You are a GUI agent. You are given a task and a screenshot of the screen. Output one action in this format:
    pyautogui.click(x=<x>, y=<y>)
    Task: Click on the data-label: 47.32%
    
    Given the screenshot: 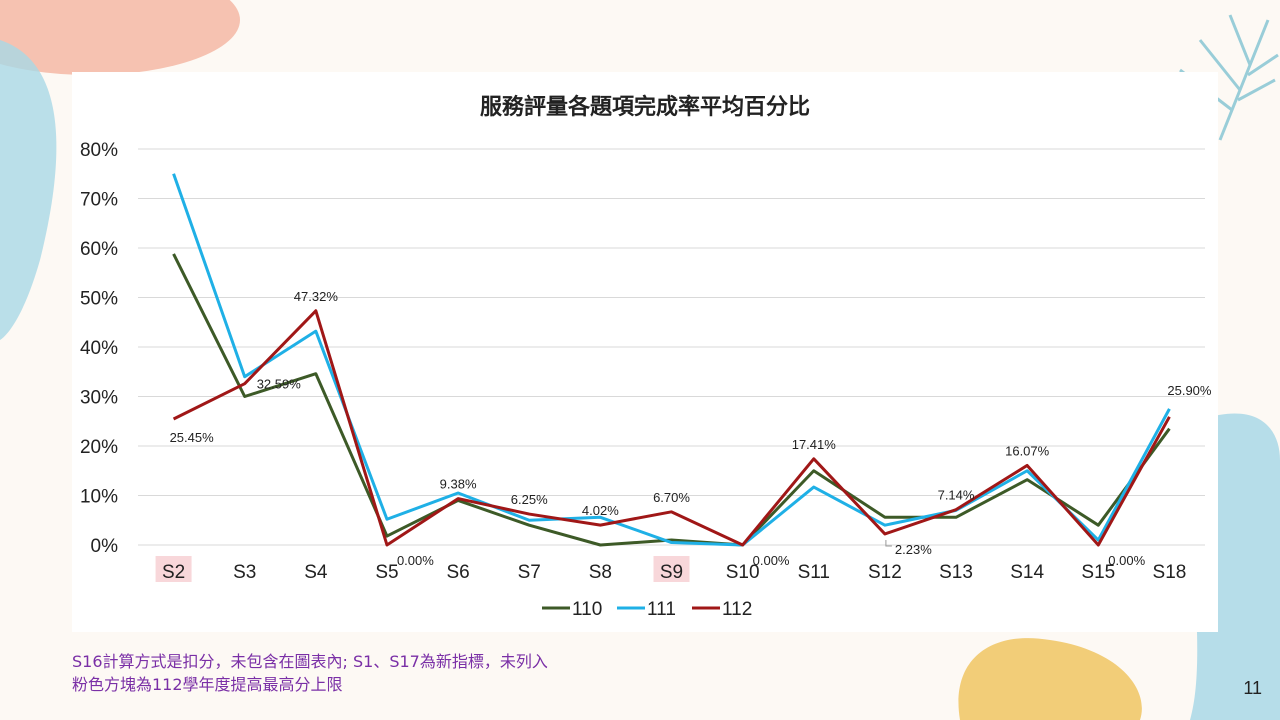 What is the action you would take?
    pyautogui.click(x=316, y=296)
    